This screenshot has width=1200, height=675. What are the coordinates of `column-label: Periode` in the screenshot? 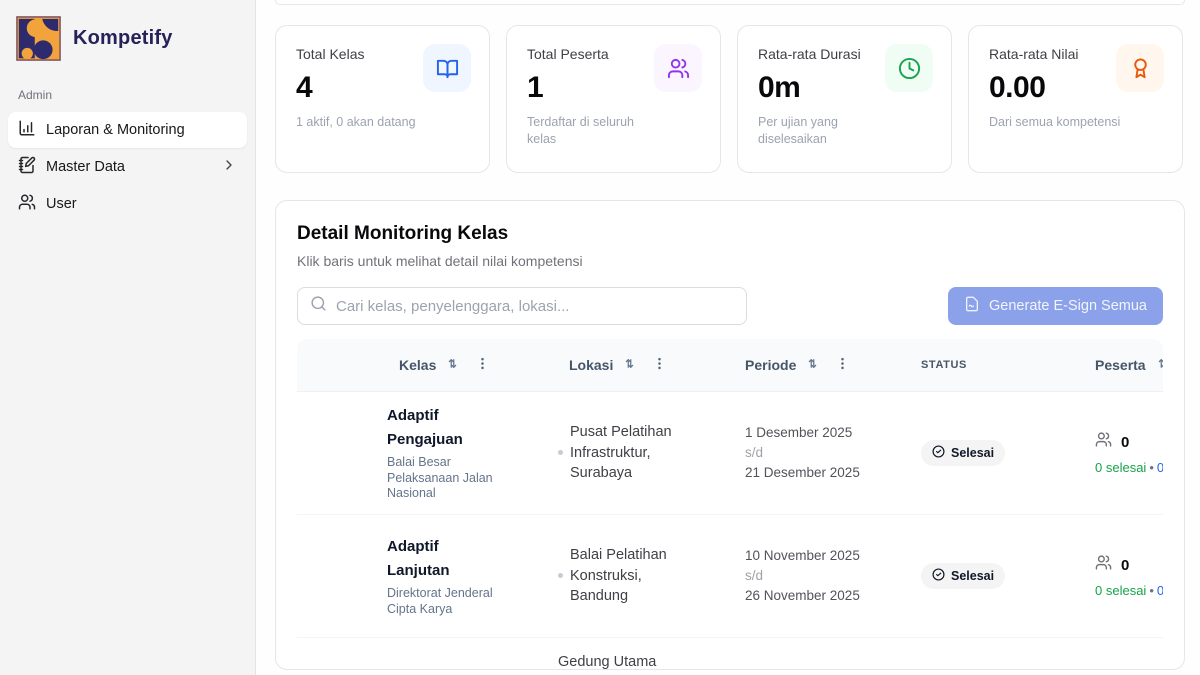 It's located at (771, 365).